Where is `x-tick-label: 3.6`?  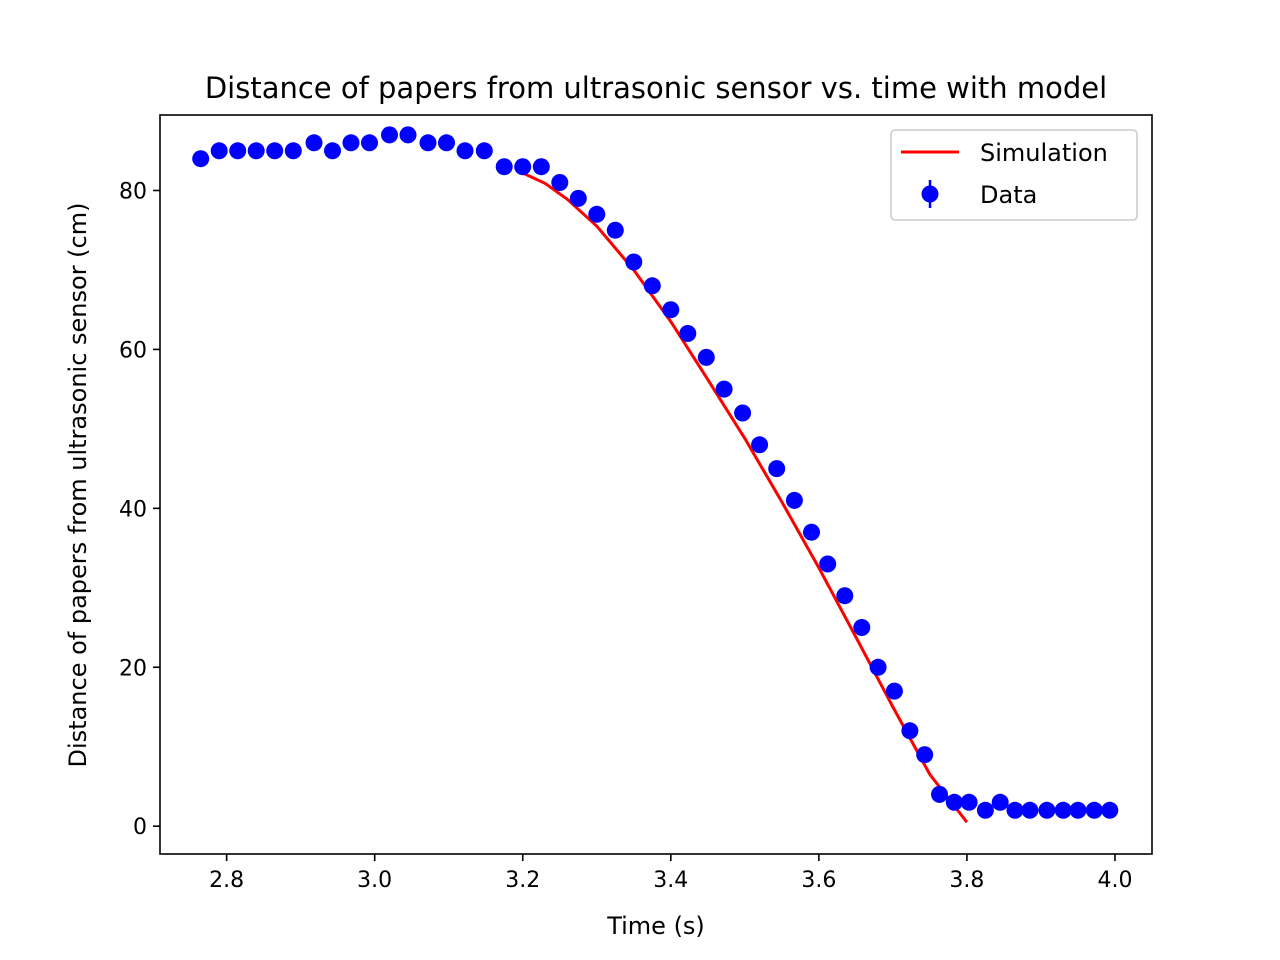 x-tick-label: 3.6 is located at coordinates (818, 880).